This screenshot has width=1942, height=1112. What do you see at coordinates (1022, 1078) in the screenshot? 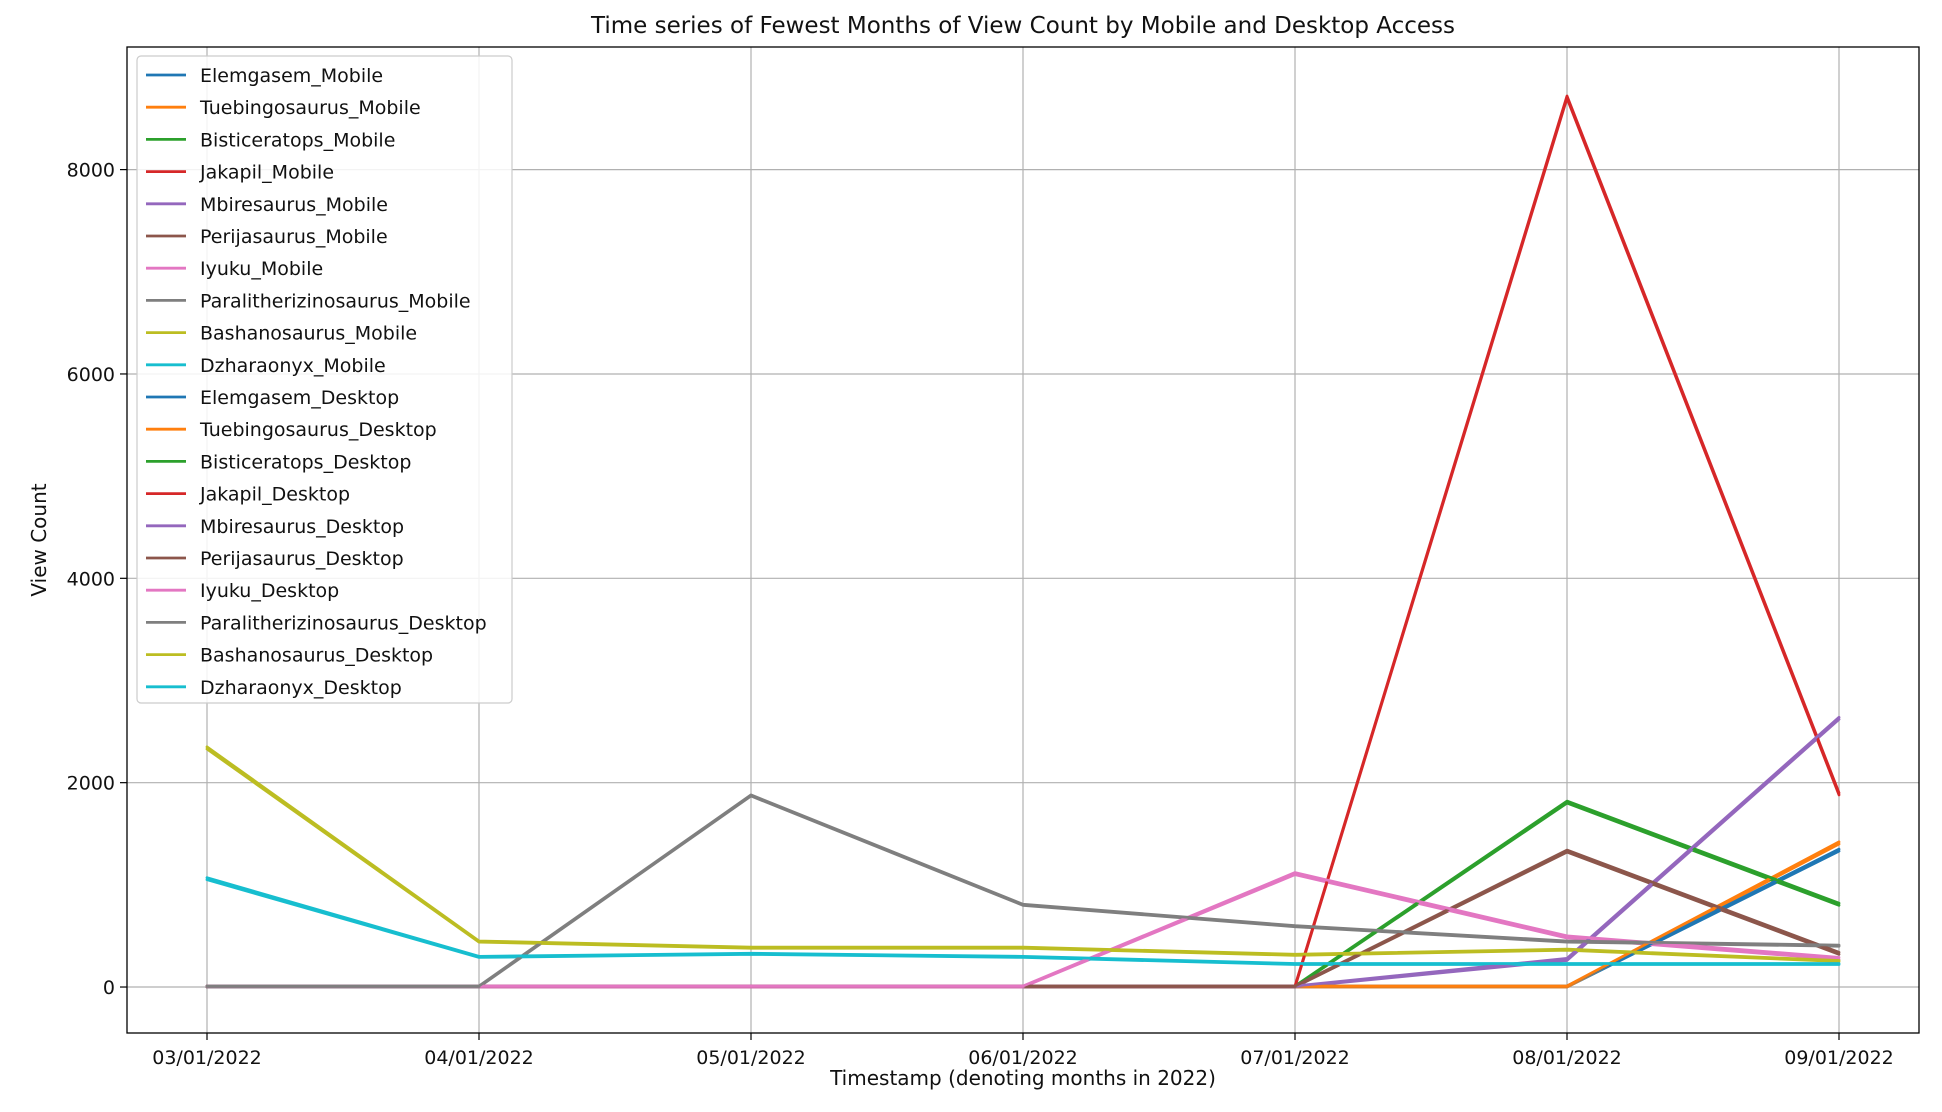
I see `x-axis-label: Timestamp (denoting months in 2022)` at bounding box center [1022, 1078].